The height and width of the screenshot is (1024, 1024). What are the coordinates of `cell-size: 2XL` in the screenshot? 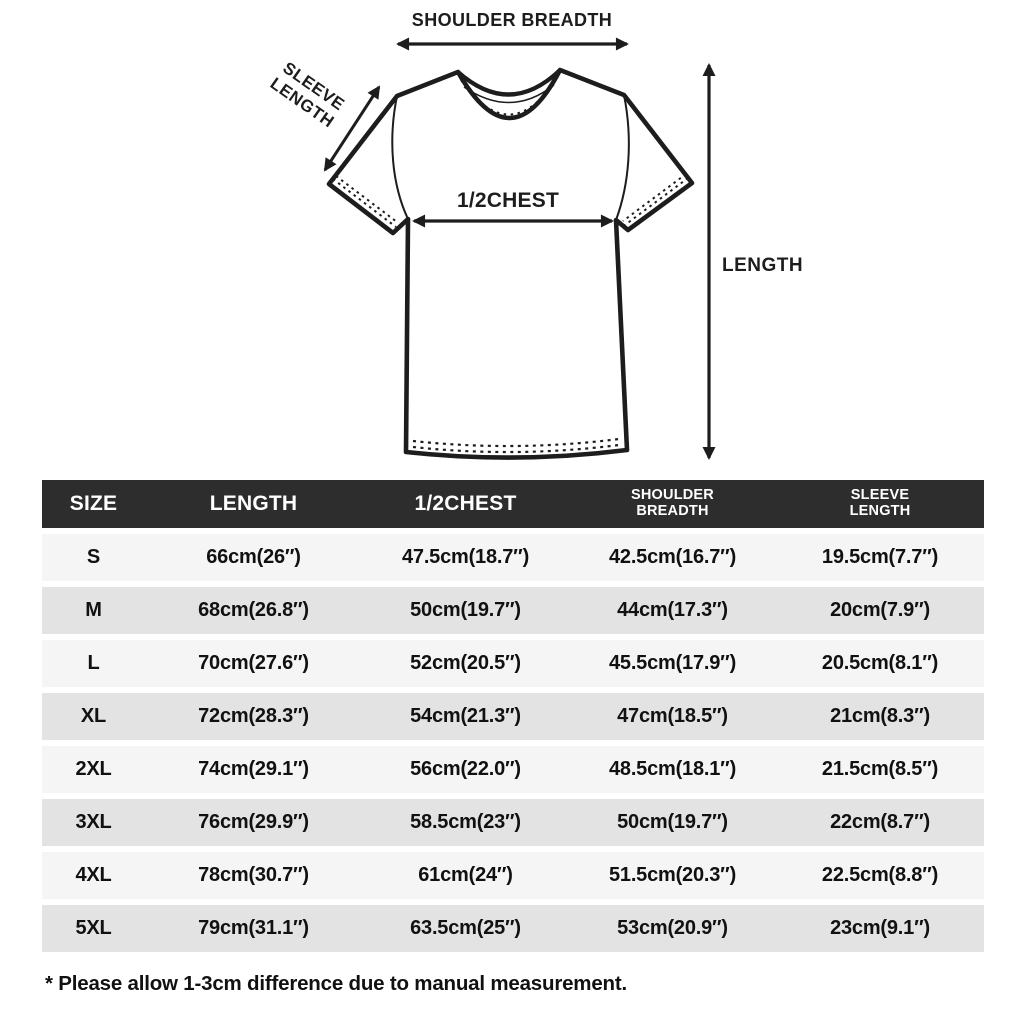 It's located at (93, 769).